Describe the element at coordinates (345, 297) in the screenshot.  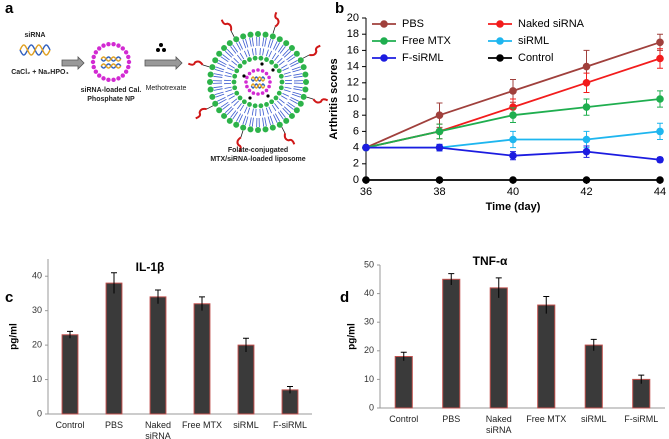
I see `panel-label: d` at that location.